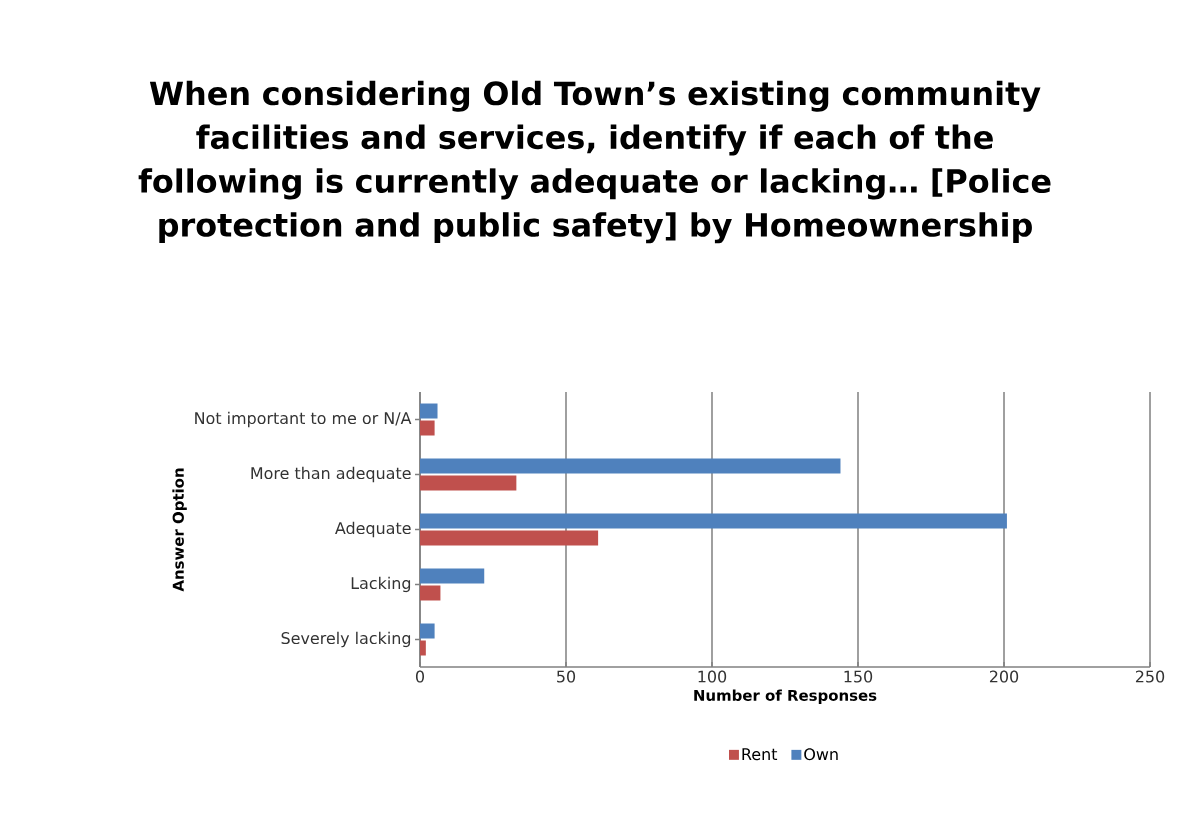 The image size is (1190, 827). What do you see at coordinates (179, 530) in the screenshot?
I see `y-axis-title: Answer Option` at bounding box center [179, 530].